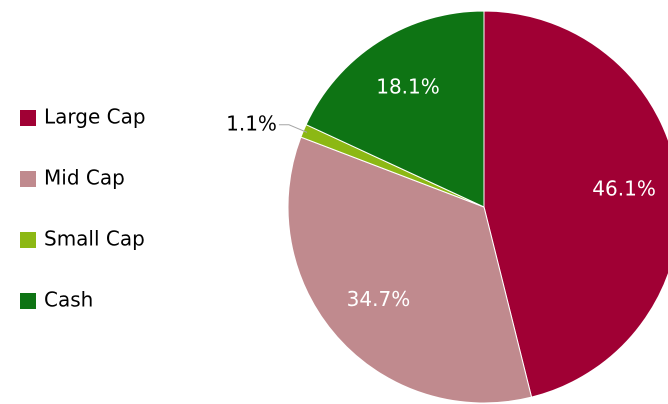 This screenshot has width=668, height=404. I want to click on legend-label: Mid Cap, so click(84, 178).